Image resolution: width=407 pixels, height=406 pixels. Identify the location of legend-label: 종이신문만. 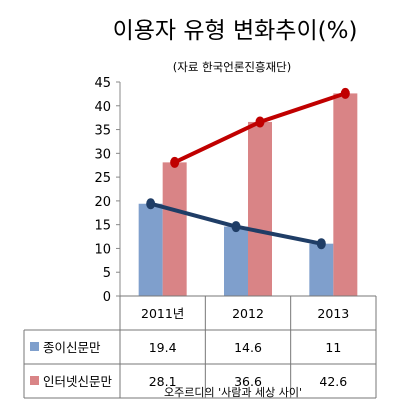
(72, 347).